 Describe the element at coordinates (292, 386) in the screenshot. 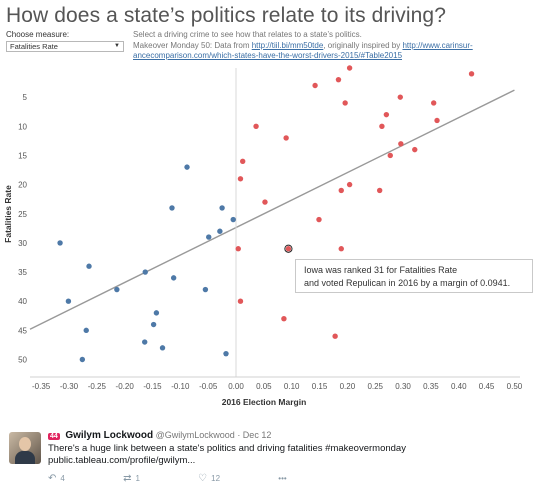

I see `x-tick-label: 0.10` at that location.